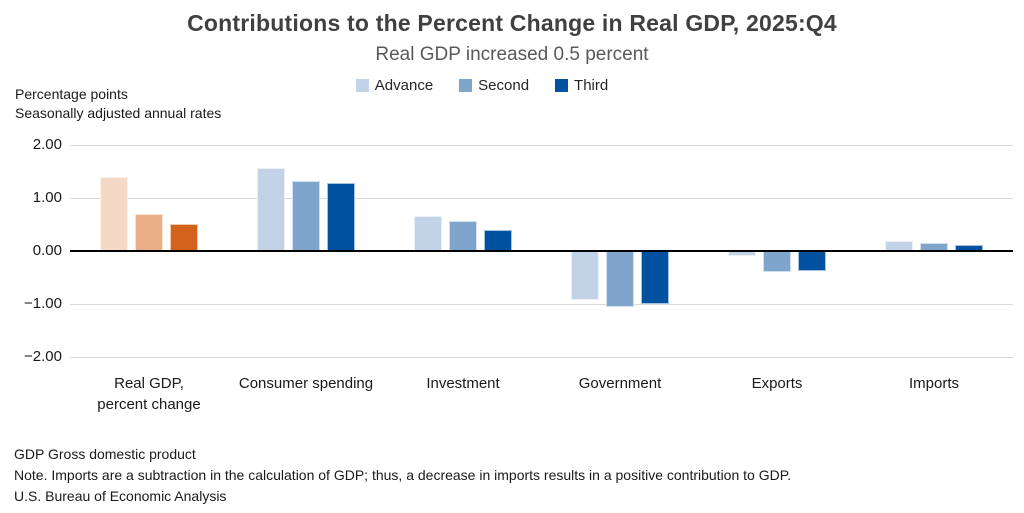  Describe the element at coordinates (655, 277) in the screenshot. I see `bar-third-government` at that location.